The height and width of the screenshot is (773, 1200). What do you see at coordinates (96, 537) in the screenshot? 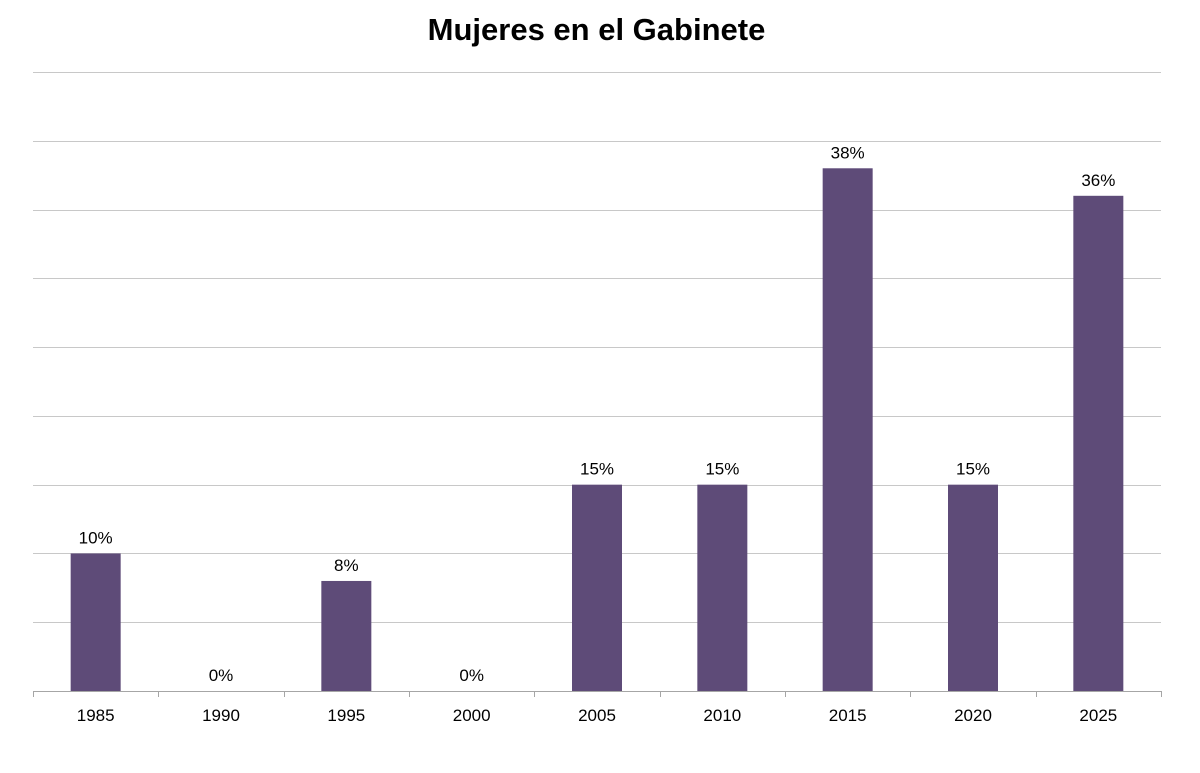
I see `data-label-1985: 10%` at bounding box center [96, 537].